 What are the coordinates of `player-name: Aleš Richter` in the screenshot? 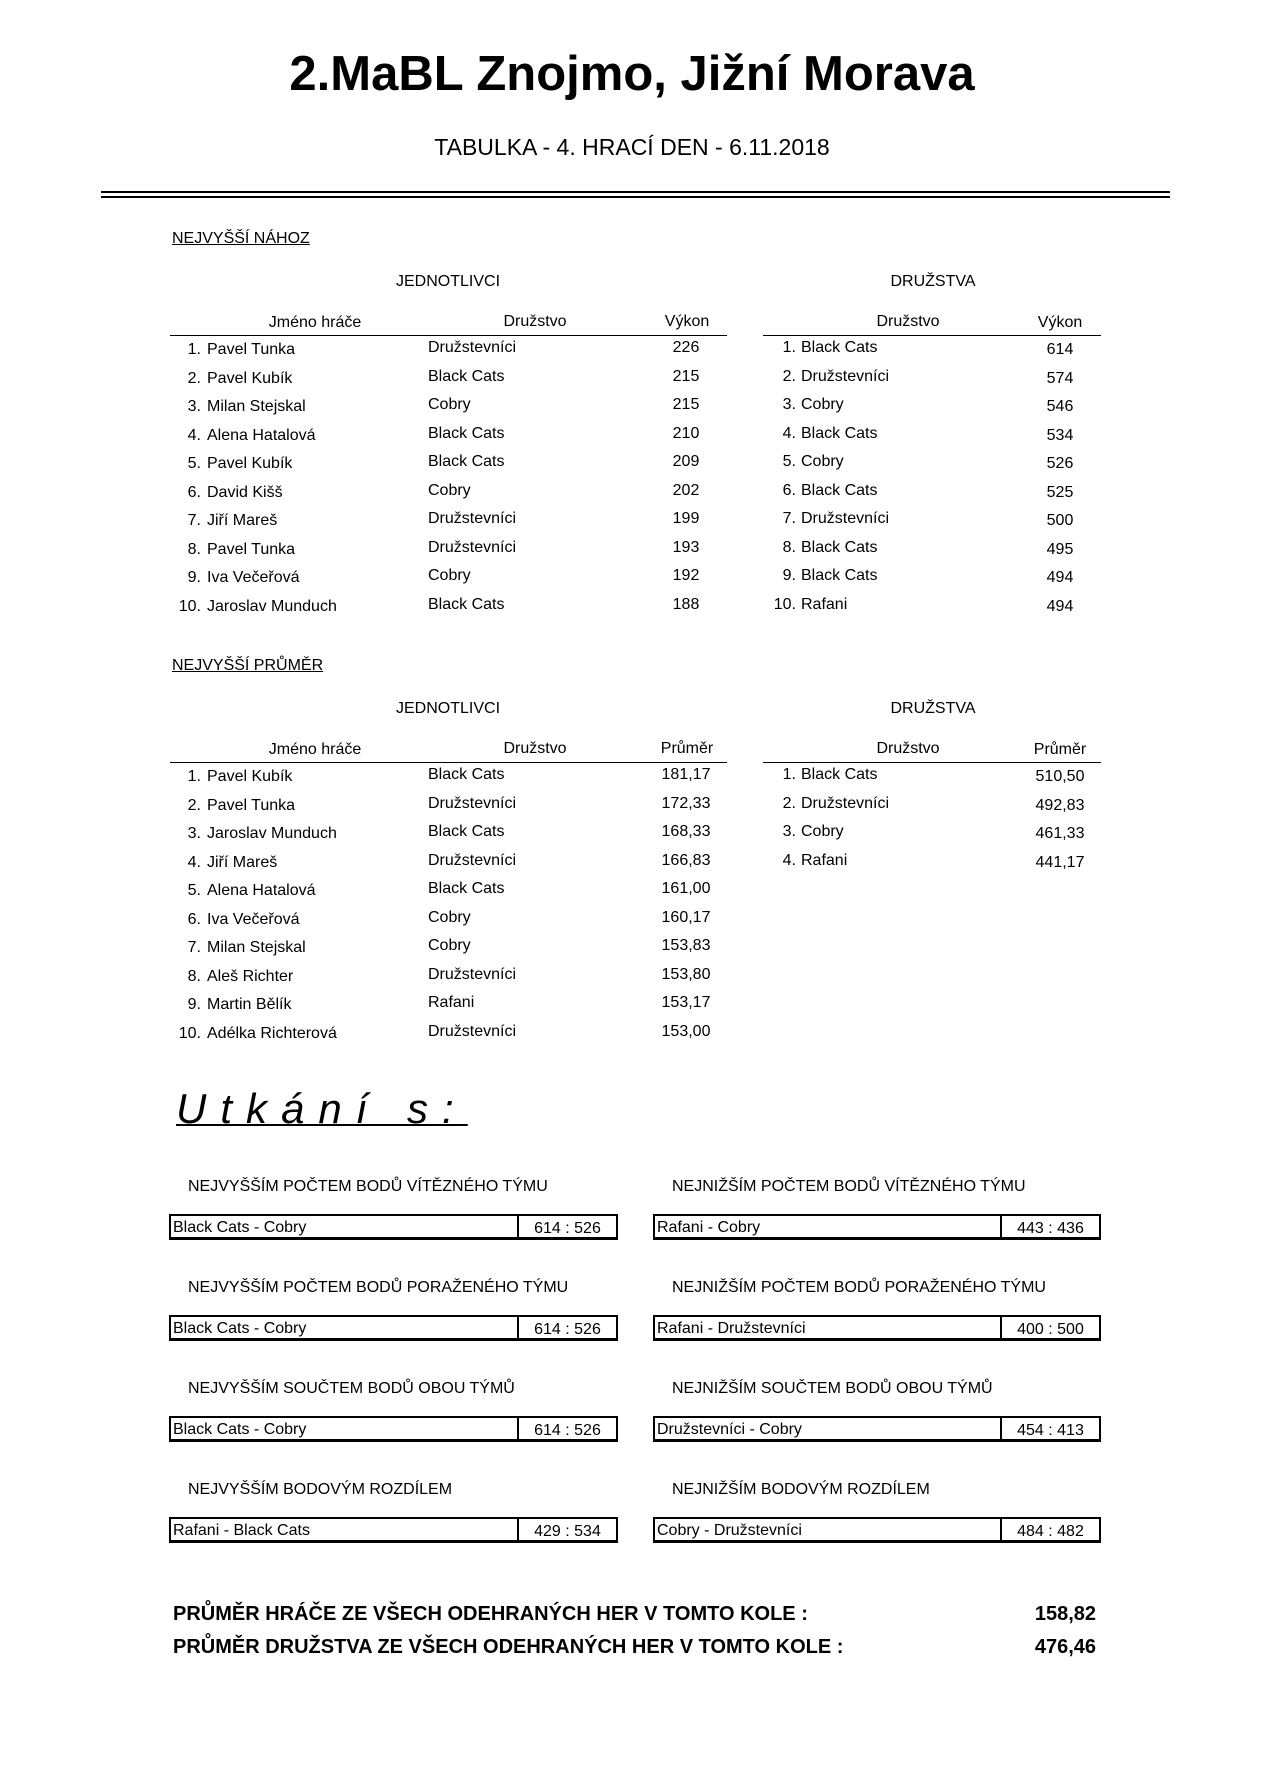 It's located at (250, 976).